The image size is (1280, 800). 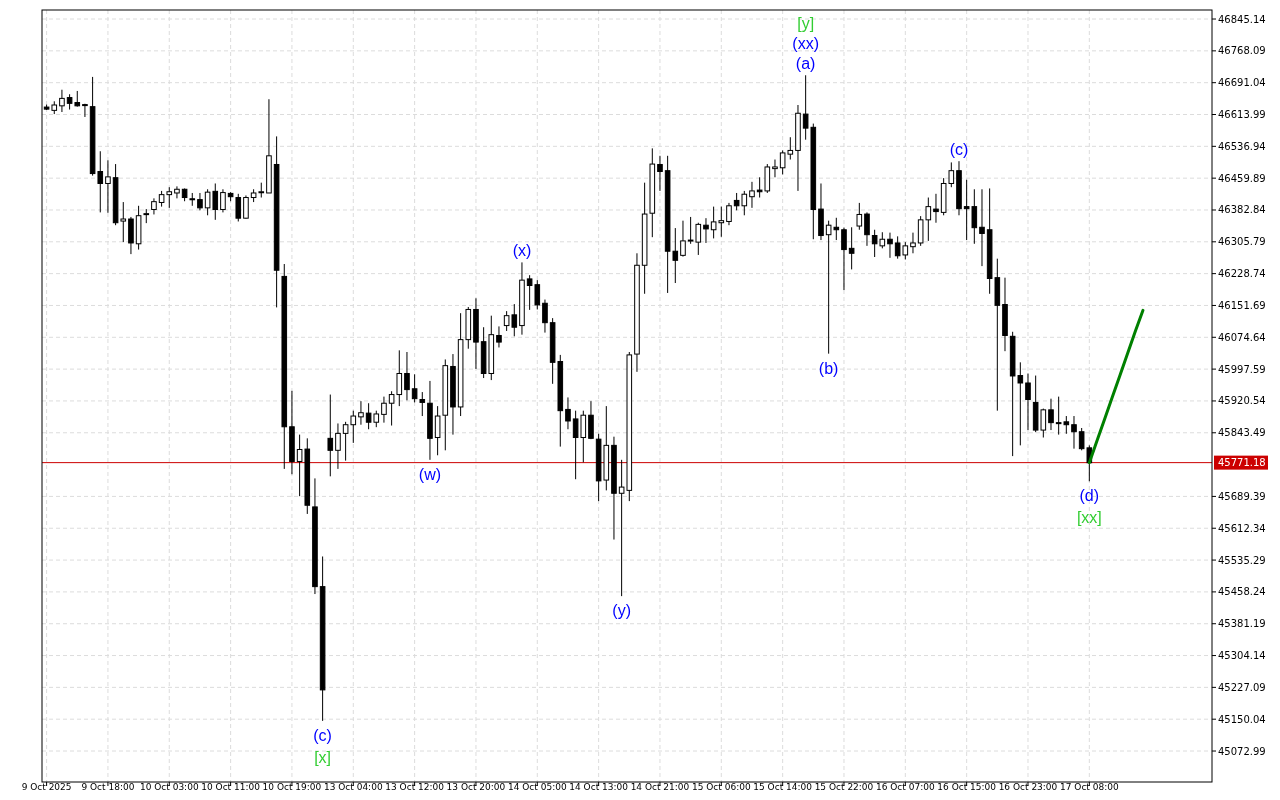 I want to click on y-tick-label: 45381.19, so click(x=1242, y=624).